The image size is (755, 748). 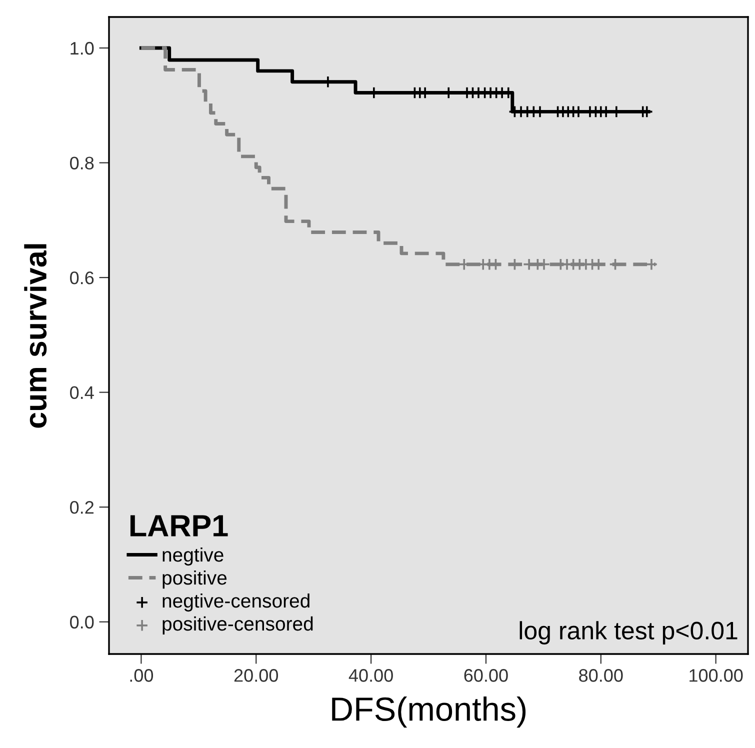 What do you see at coordinates (194, 579) in the screenshot?
I see `legend-label: positive` at bounding box center [194, 579].